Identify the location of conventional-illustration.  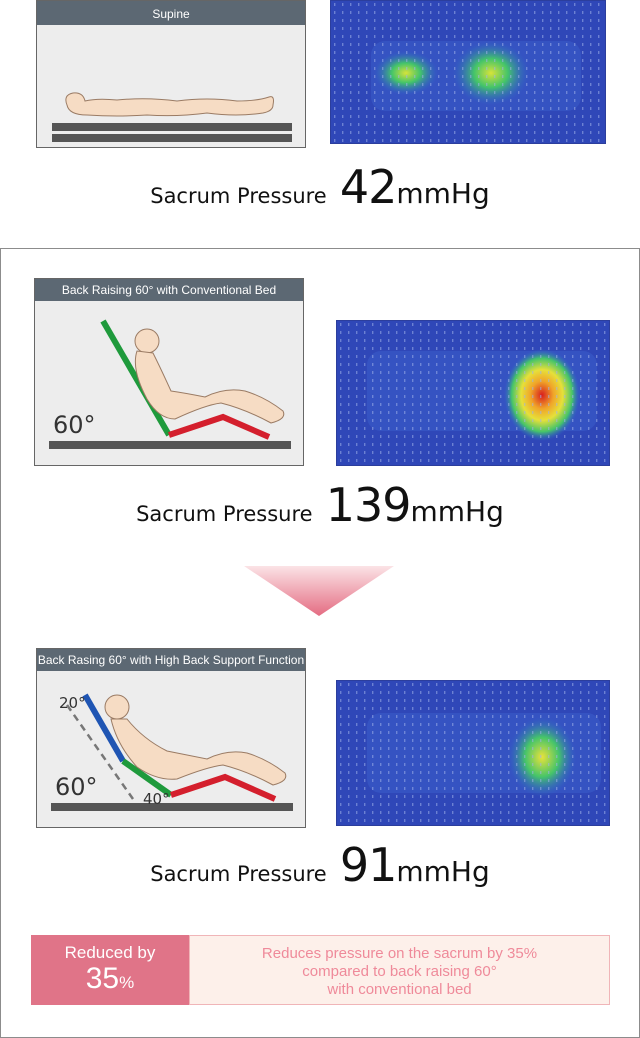
(170, 384).